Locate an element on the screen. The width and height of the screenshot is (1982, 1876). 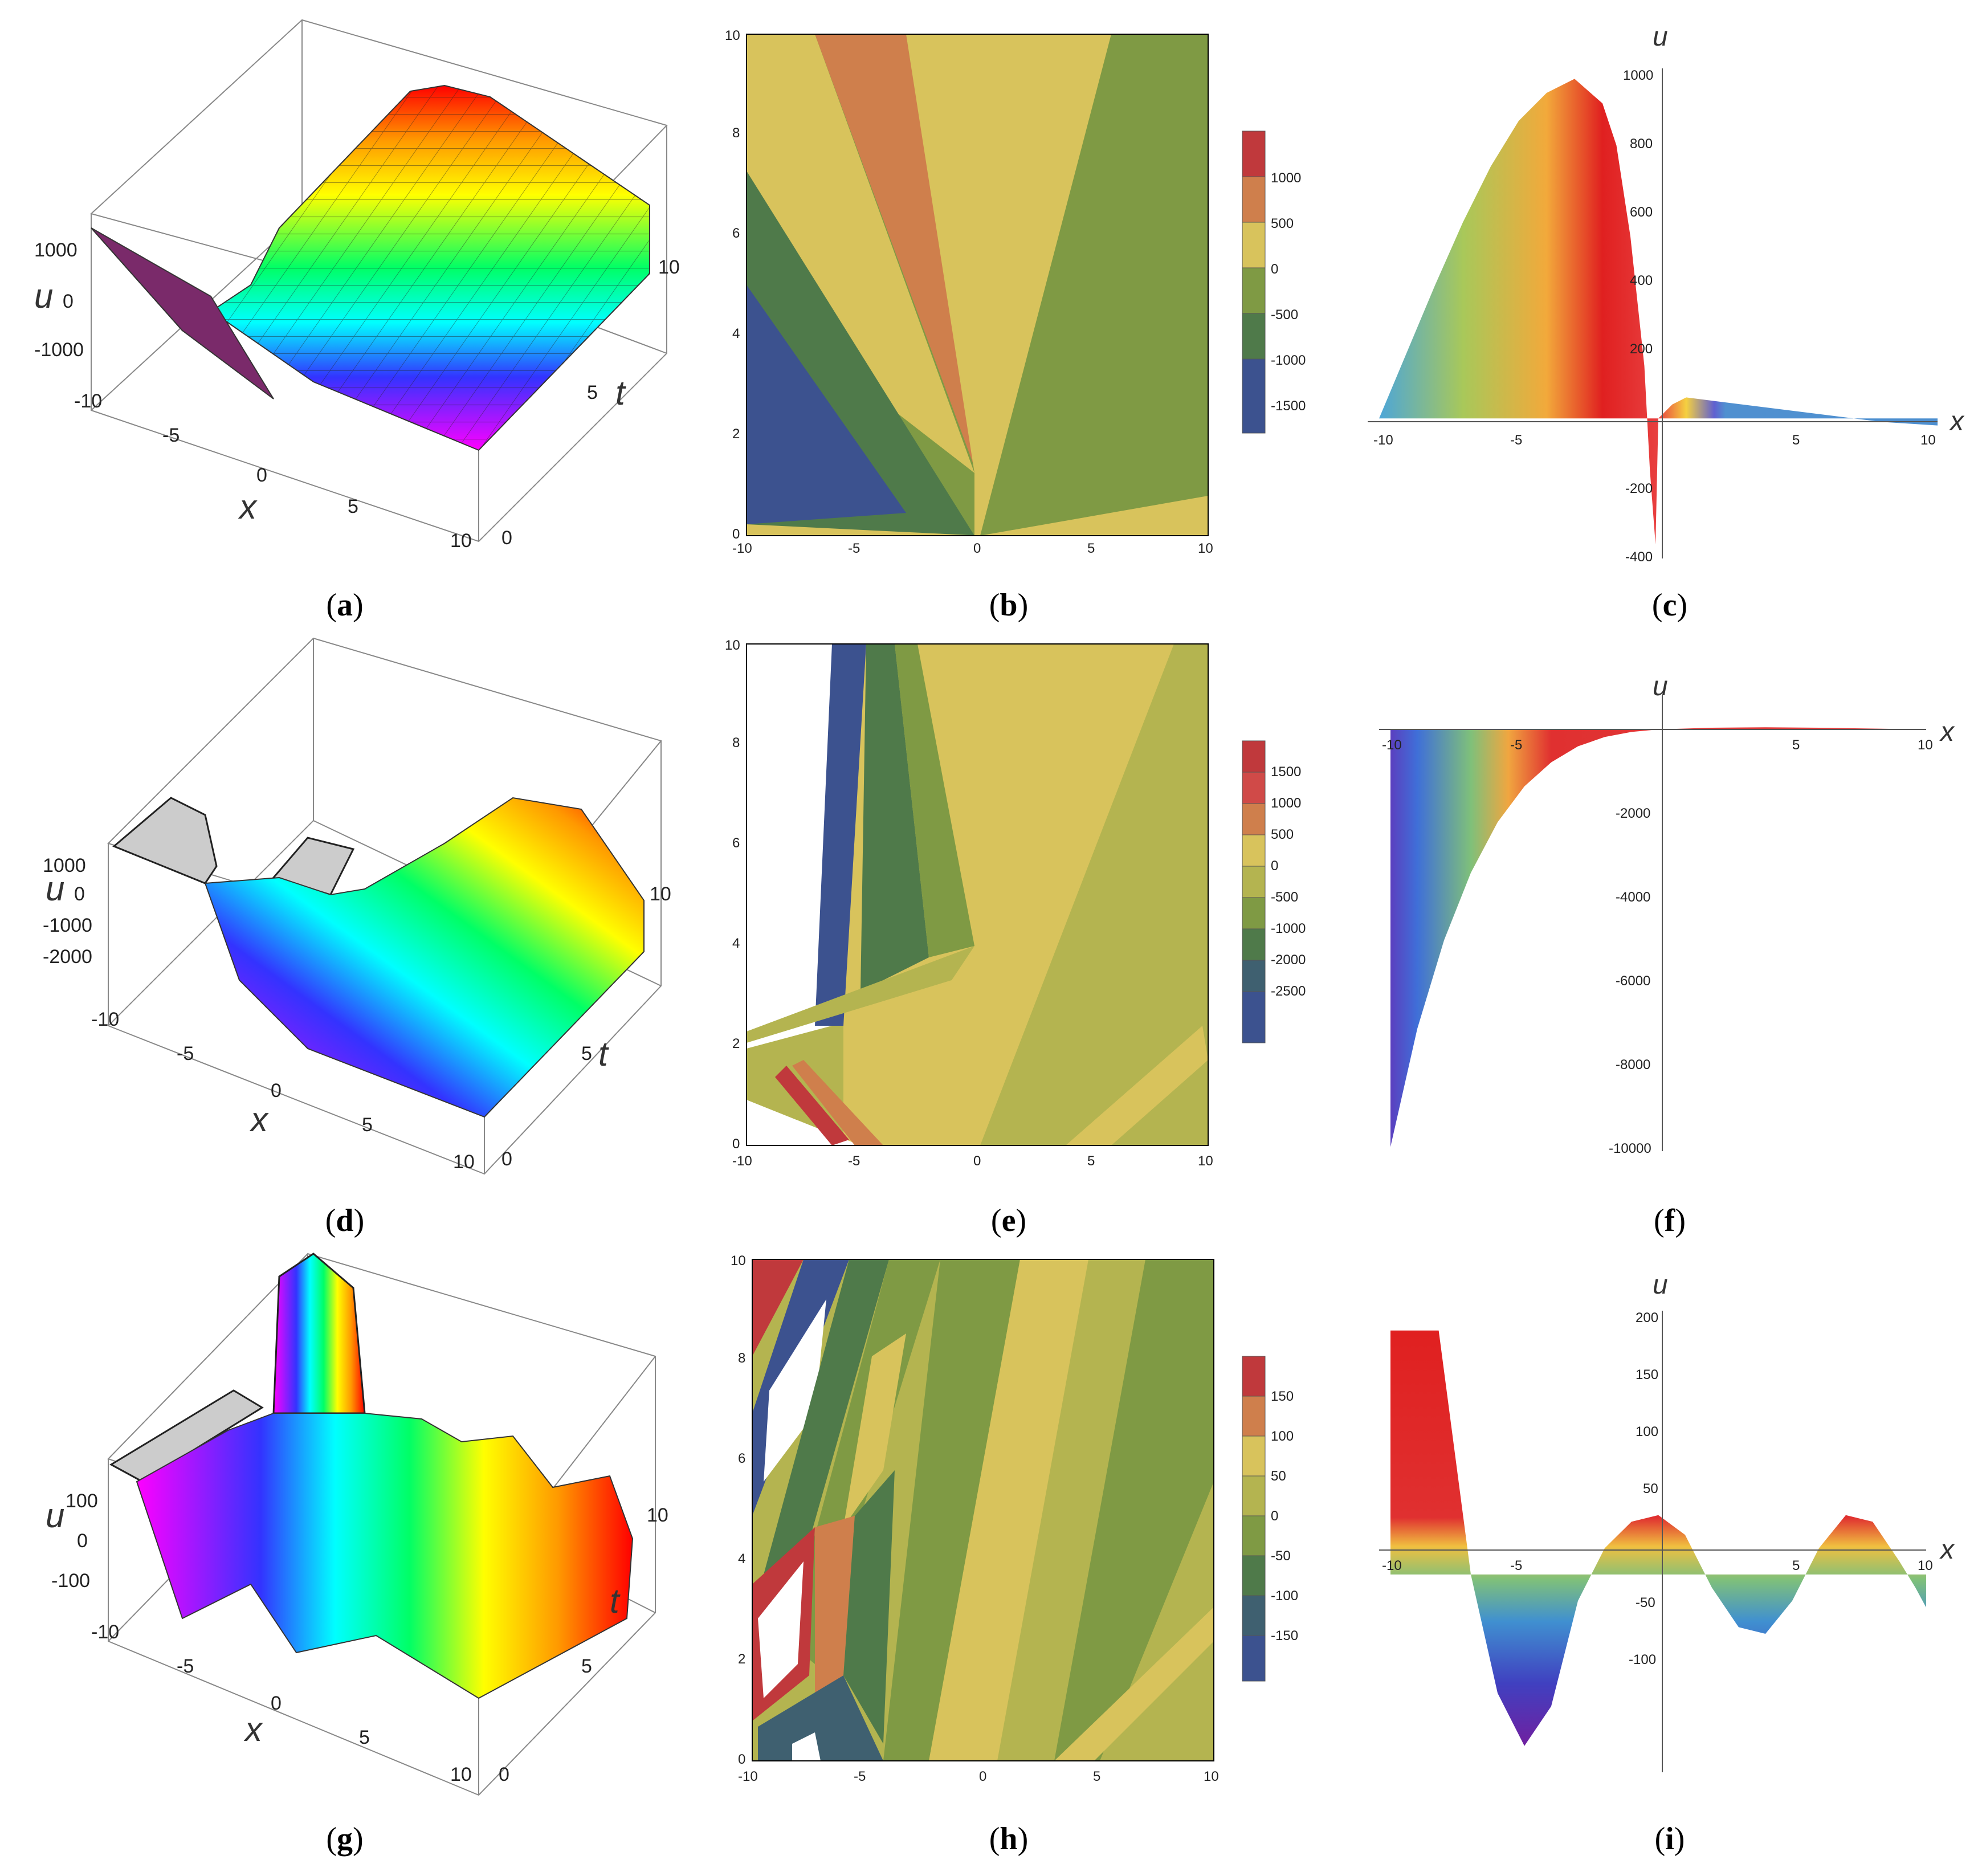
legend-e-3: 0 is located at coordinates (1274, 866).